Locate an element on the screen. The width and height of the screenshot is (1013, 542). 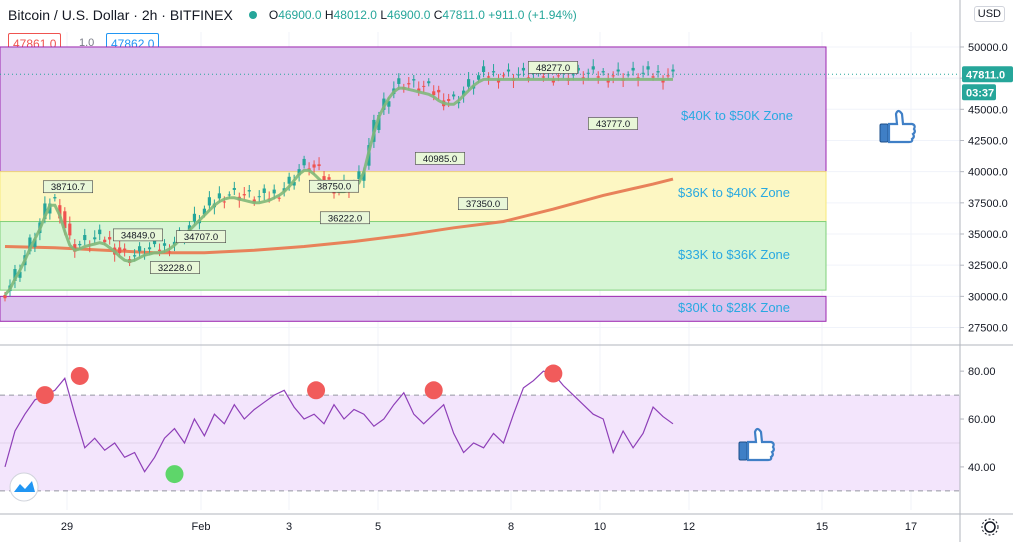
x-tick-label: 8 is located at coordinates (511, 527).